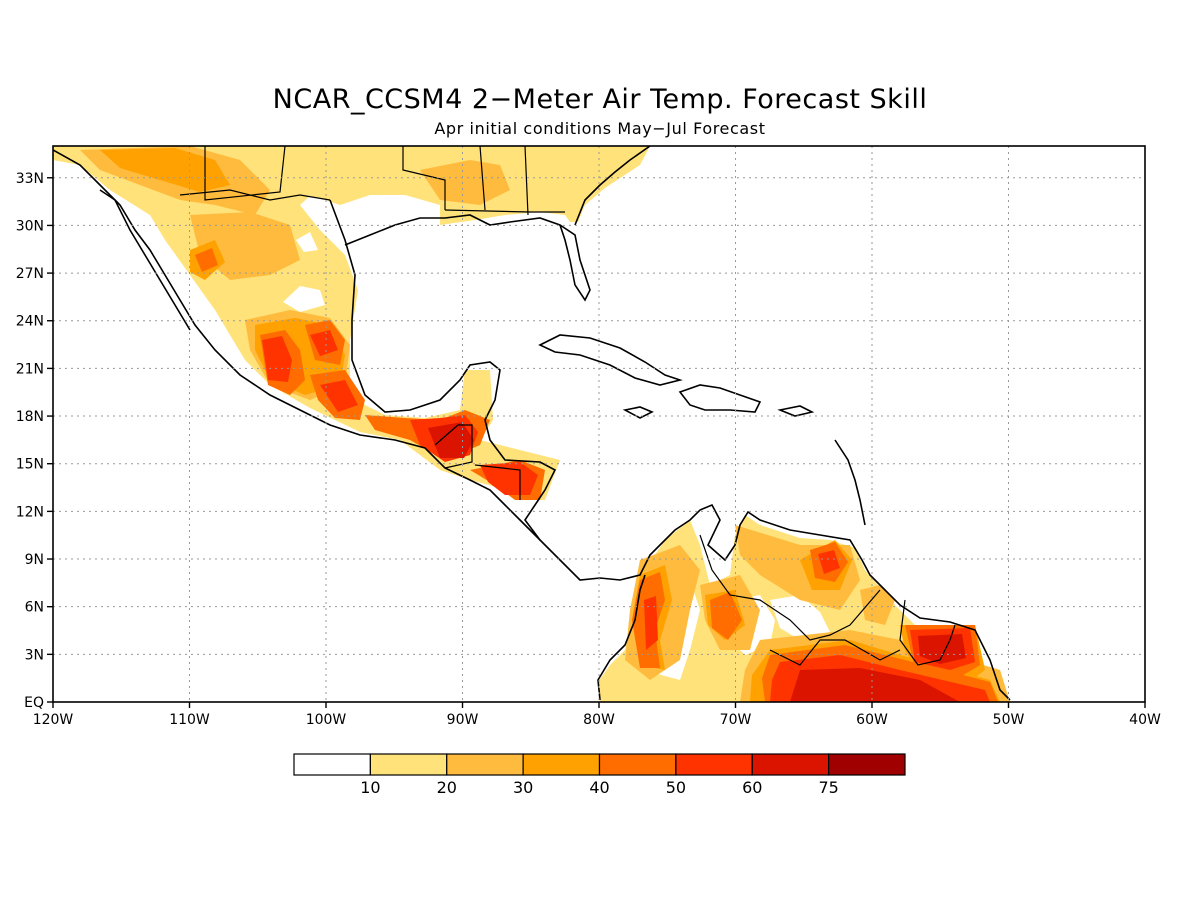 This screenshot has width=1200, height=900. I want to click on lat-tick-label: 3N, so click(34, 655).